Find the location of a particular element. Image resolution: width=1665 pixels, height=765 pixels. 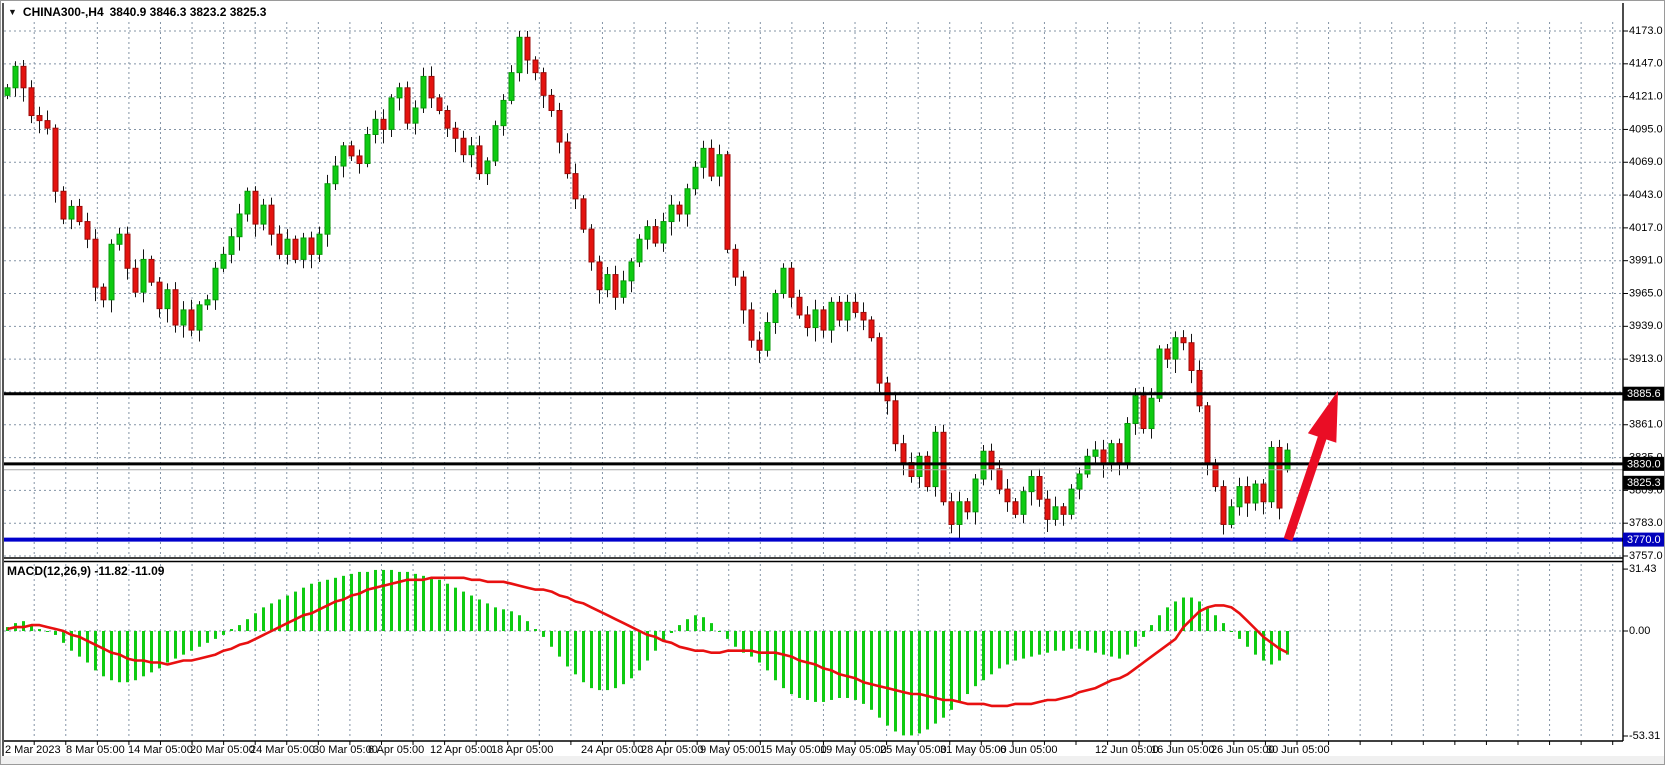

trend-arrow-shaft is located at coordinates (1306, 486).